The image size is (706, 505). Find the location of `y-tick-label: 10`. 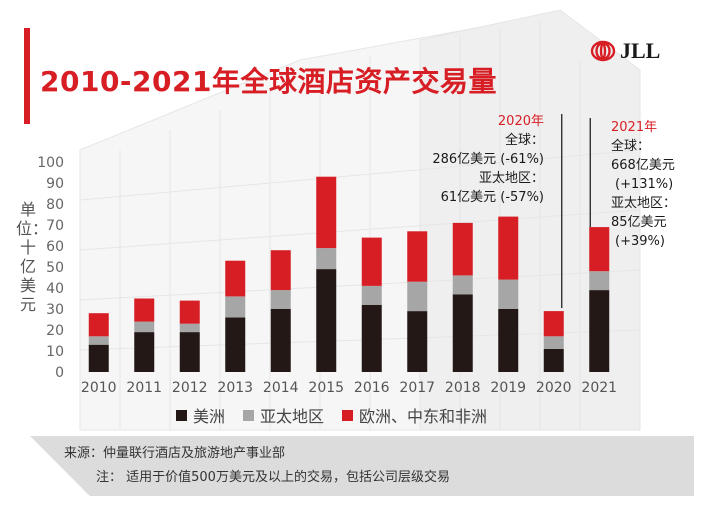

y-tick-label: 10 is located at coordinates (55, 352).